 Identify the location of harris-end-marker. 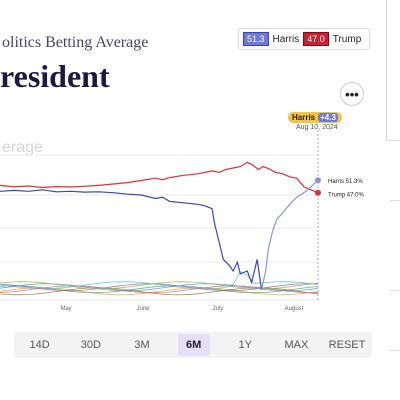
(318, 180).